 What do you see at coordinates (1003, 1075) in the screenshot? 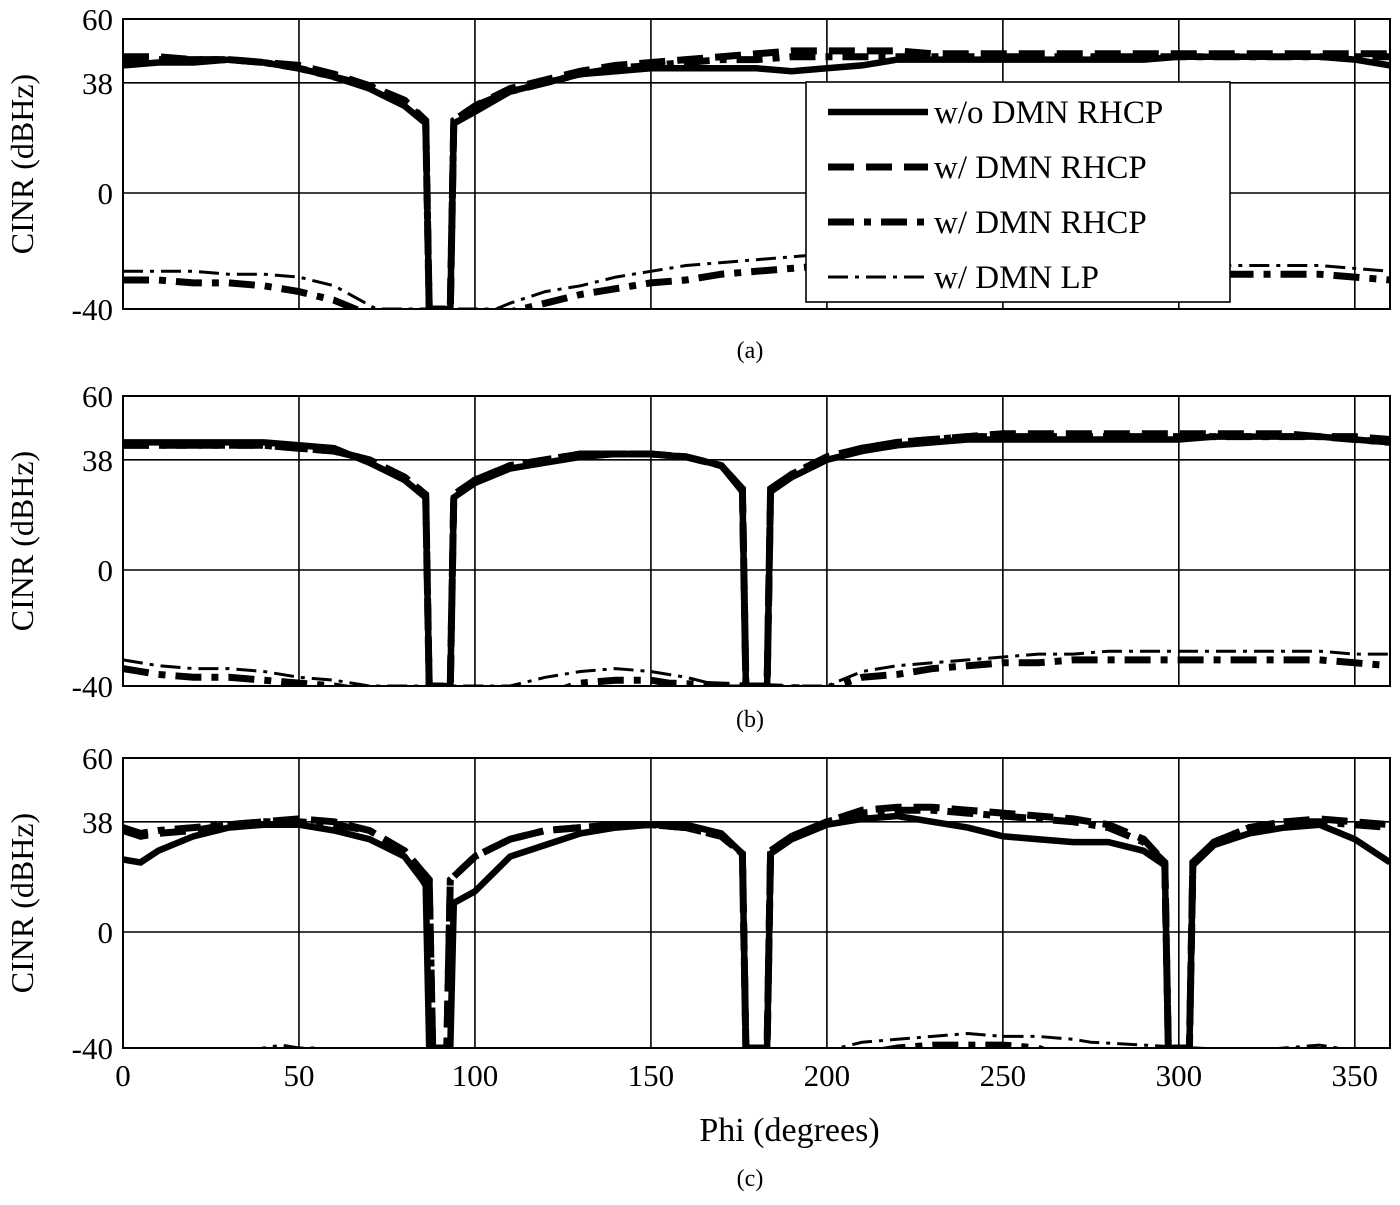
I see `x-tick-label: 250` at bounding box center [1003, 1075].